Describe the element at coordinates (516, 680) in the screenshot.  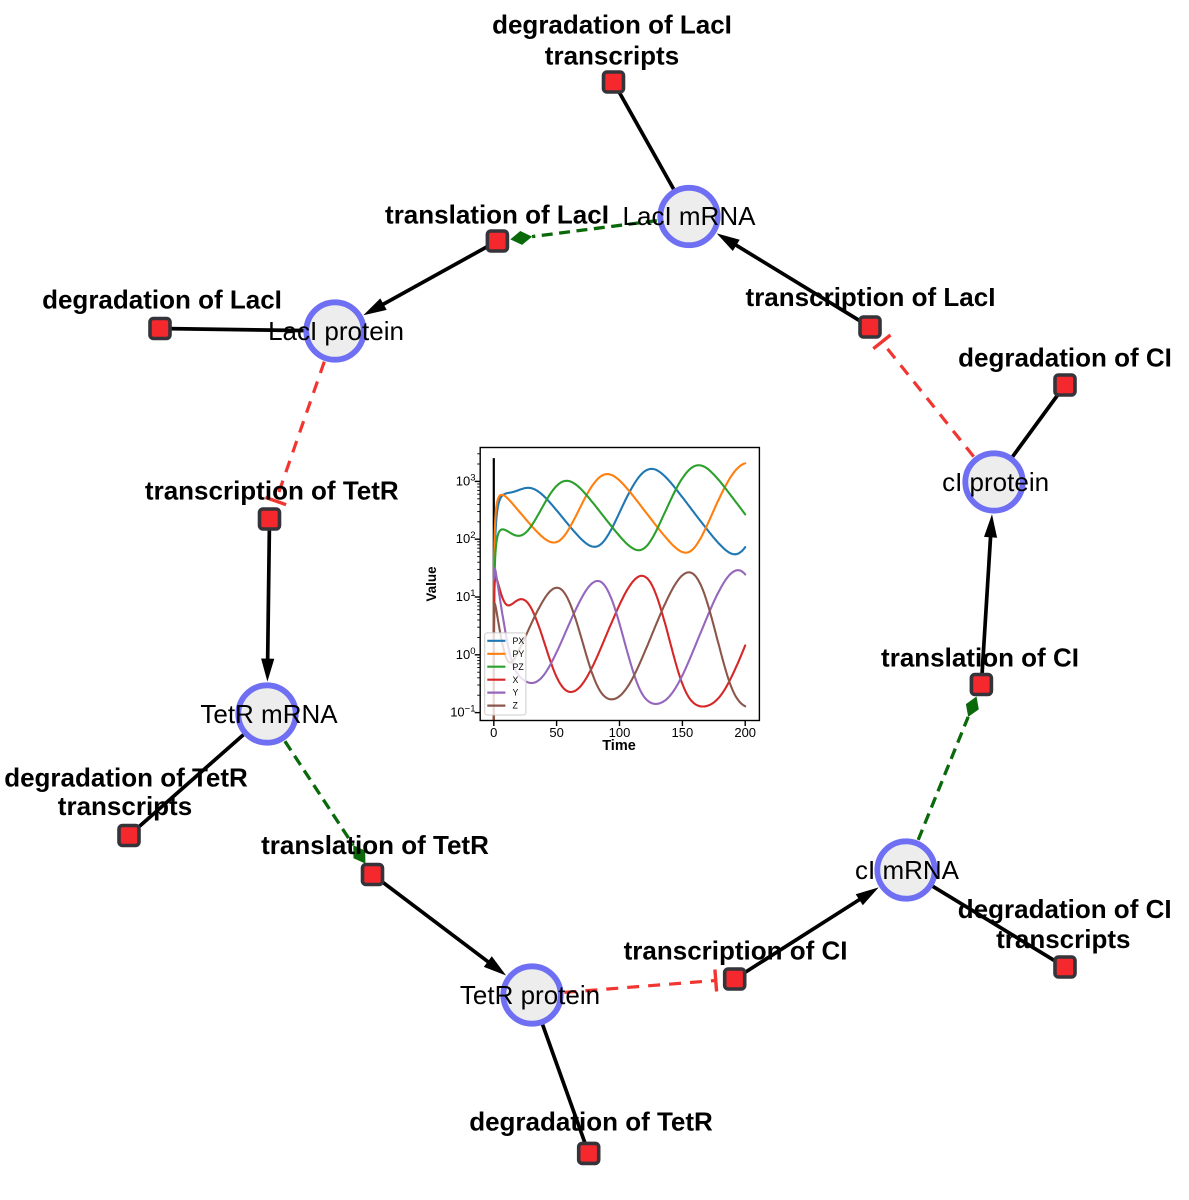
I see `svg-text: X` at that location.